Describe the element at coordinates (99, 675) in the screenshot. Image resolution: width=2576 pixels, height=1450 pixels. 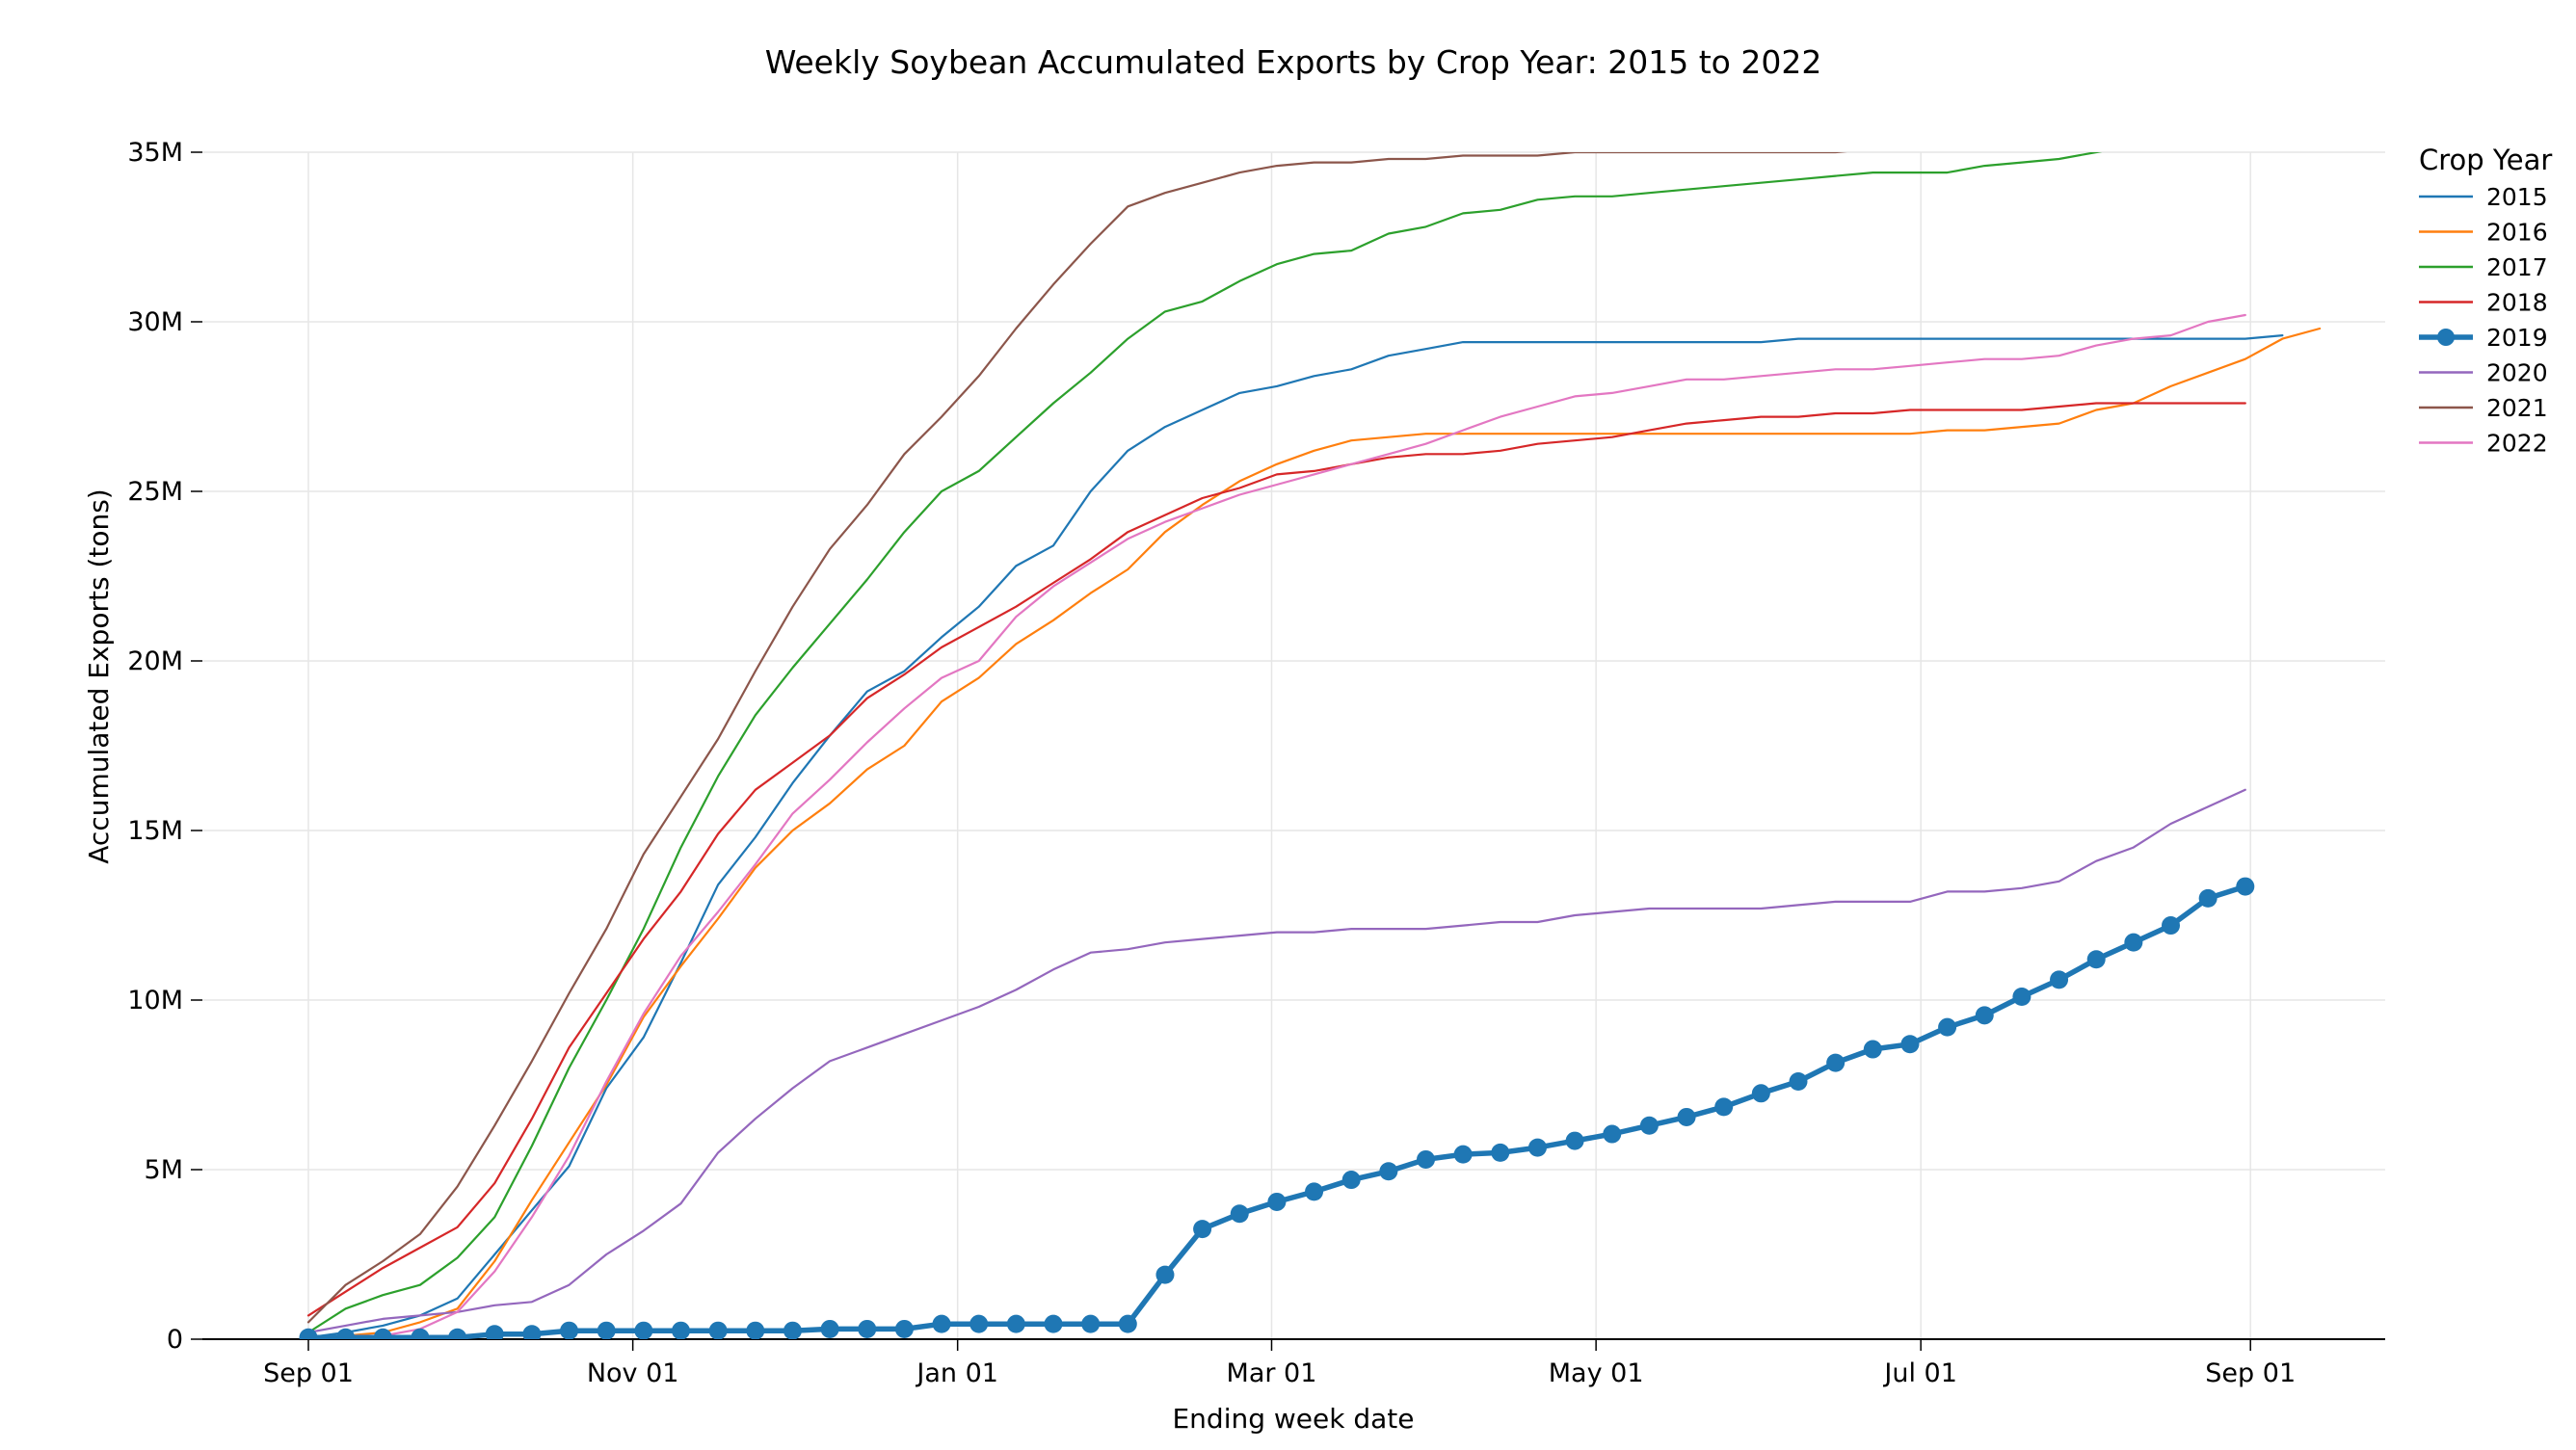
I see `y-axis-title: Accumulated Exports (tons)` at that location.